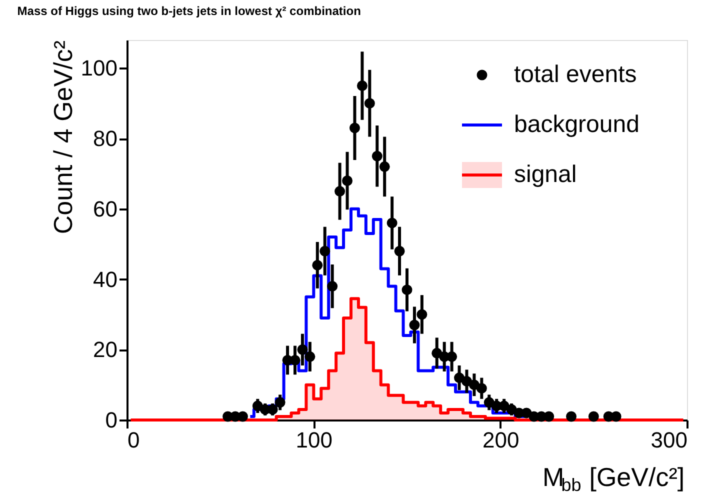 Image resolution: width=719 pixels, height=497 pixels. What do you see at coordinates (105, 349) in the screenshot?
I see `y-tick-label: 20` at bounding box center [105, 349].